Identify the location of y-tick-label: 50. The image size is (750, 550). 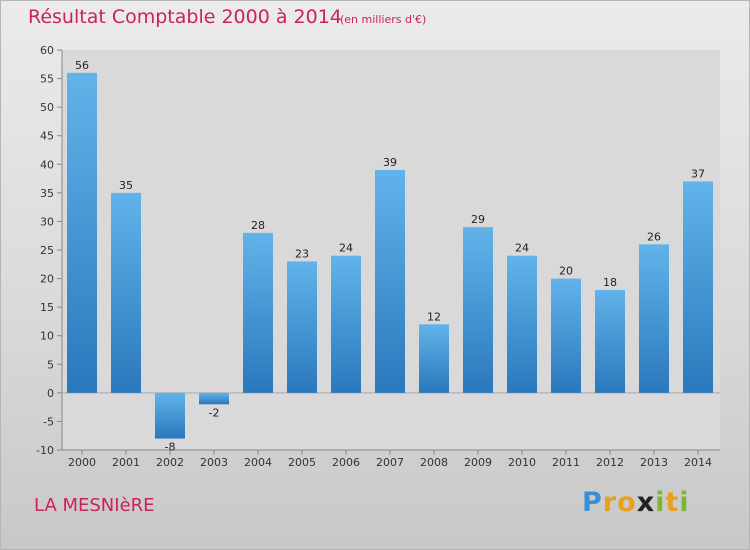
(47, 107).